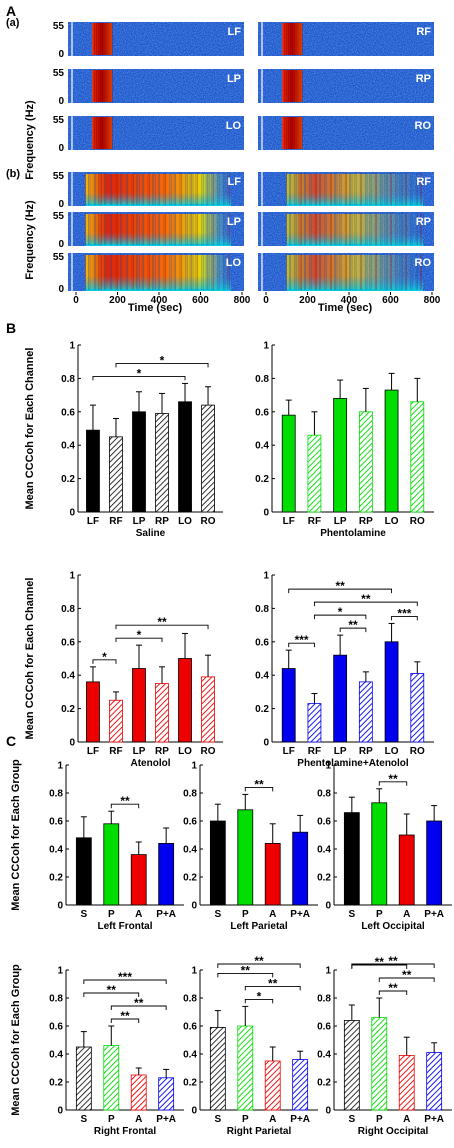  I want to click on spectrogram-channel-label: LF, so click(235, 32).